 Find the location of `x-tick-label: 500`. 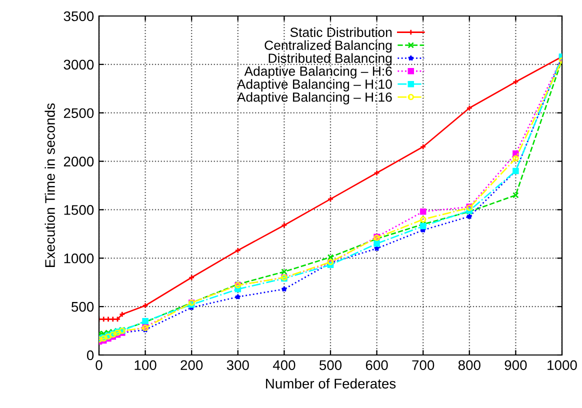

x-tick-label: 500 is located at coordinates (330, 365).